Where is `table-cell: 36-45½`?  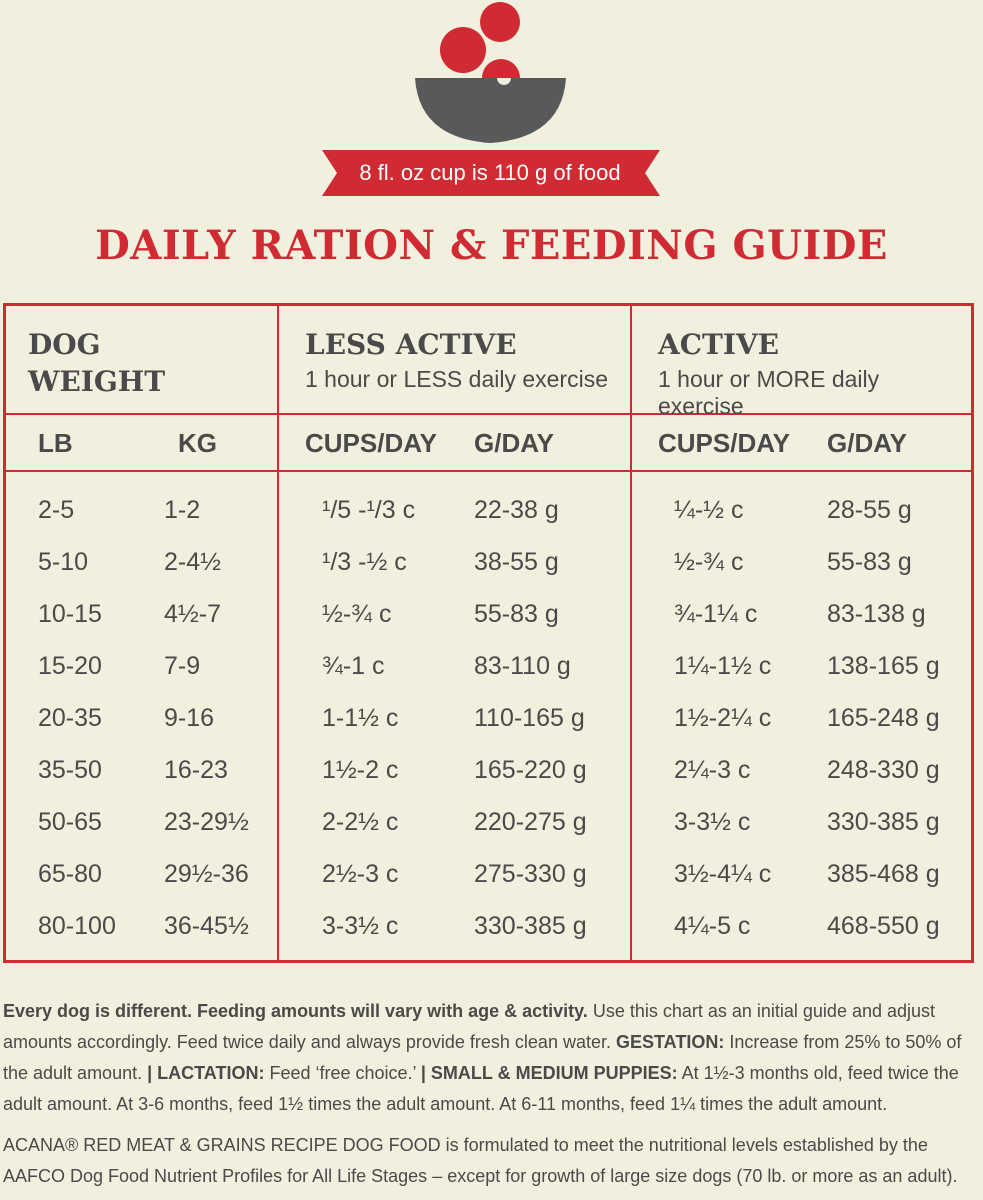 table-cell: 36-45½ is located at coordinates (206, 926).